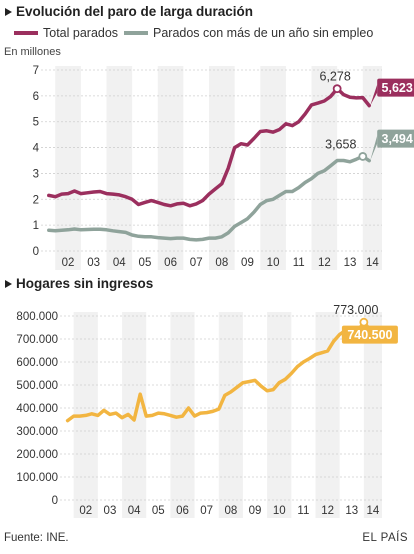 The image size is (414, 554). Describe the element at coordinates (37, 317) in the screenshot. I see `y-tick-label: 800.000` at that location.